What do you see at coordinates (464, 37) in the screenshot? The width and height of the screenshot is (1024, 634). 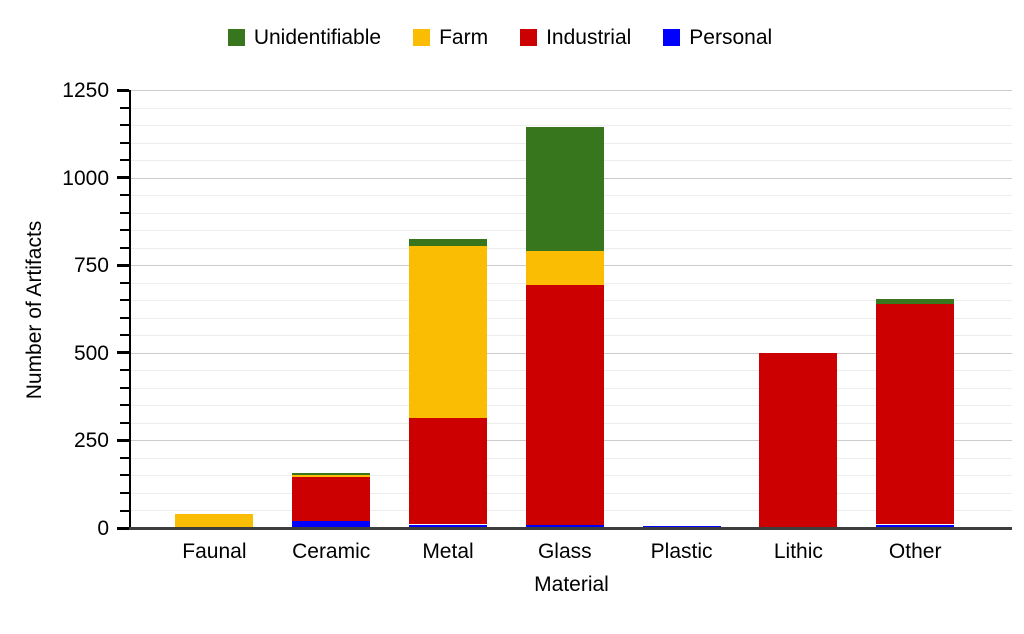 I see `legend-label-farm: Farm` at bounding box center [464, 37].